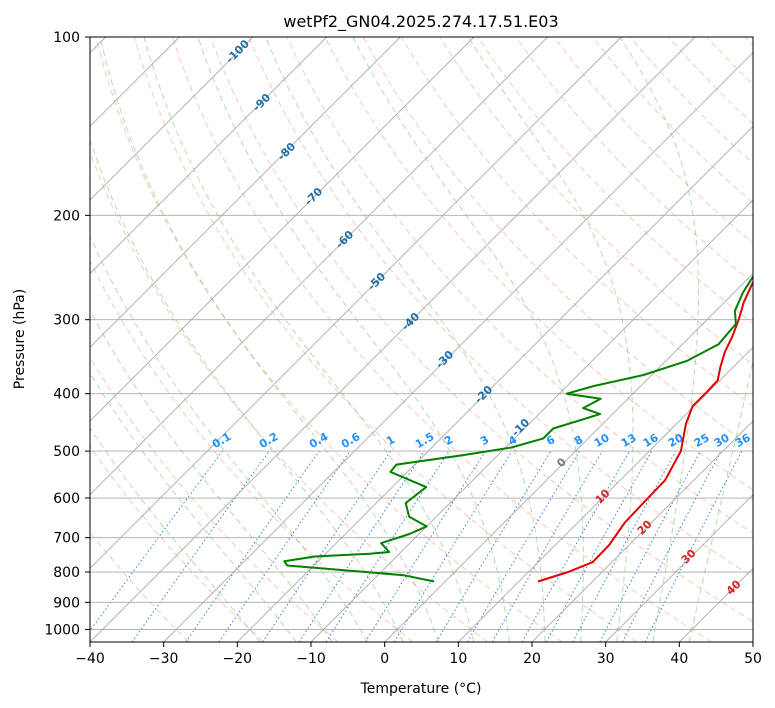  Describe the element at coordinates (66, 38) in the screenshot. I see `y-tick-label: 100` at that location.